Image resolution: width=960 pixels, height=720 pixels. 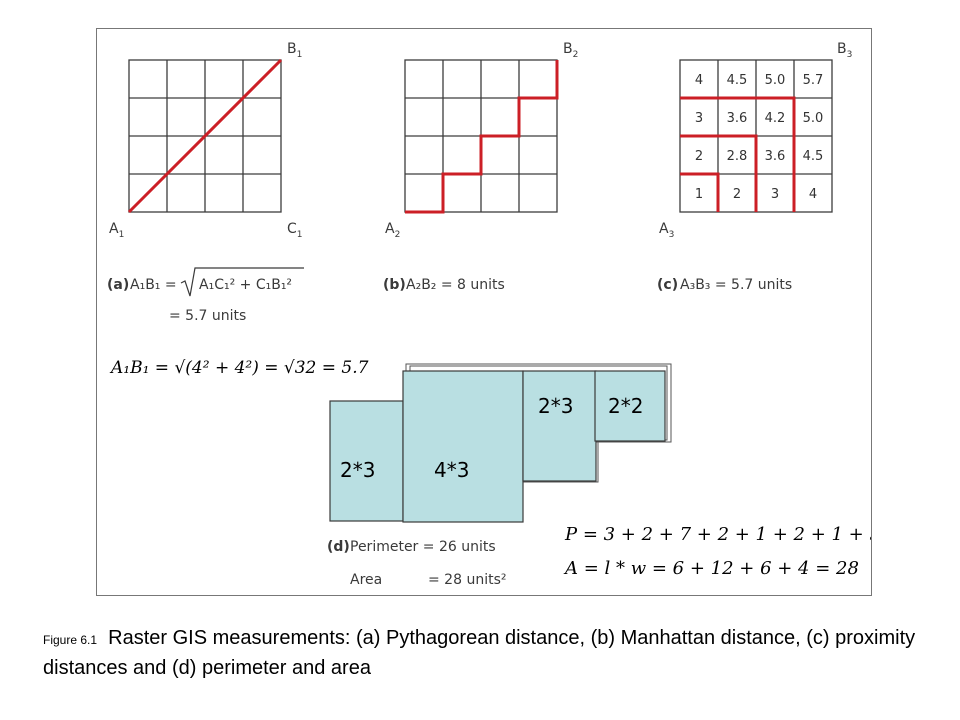 I want to click on tag-b: (b), so click(x=394, y=285).